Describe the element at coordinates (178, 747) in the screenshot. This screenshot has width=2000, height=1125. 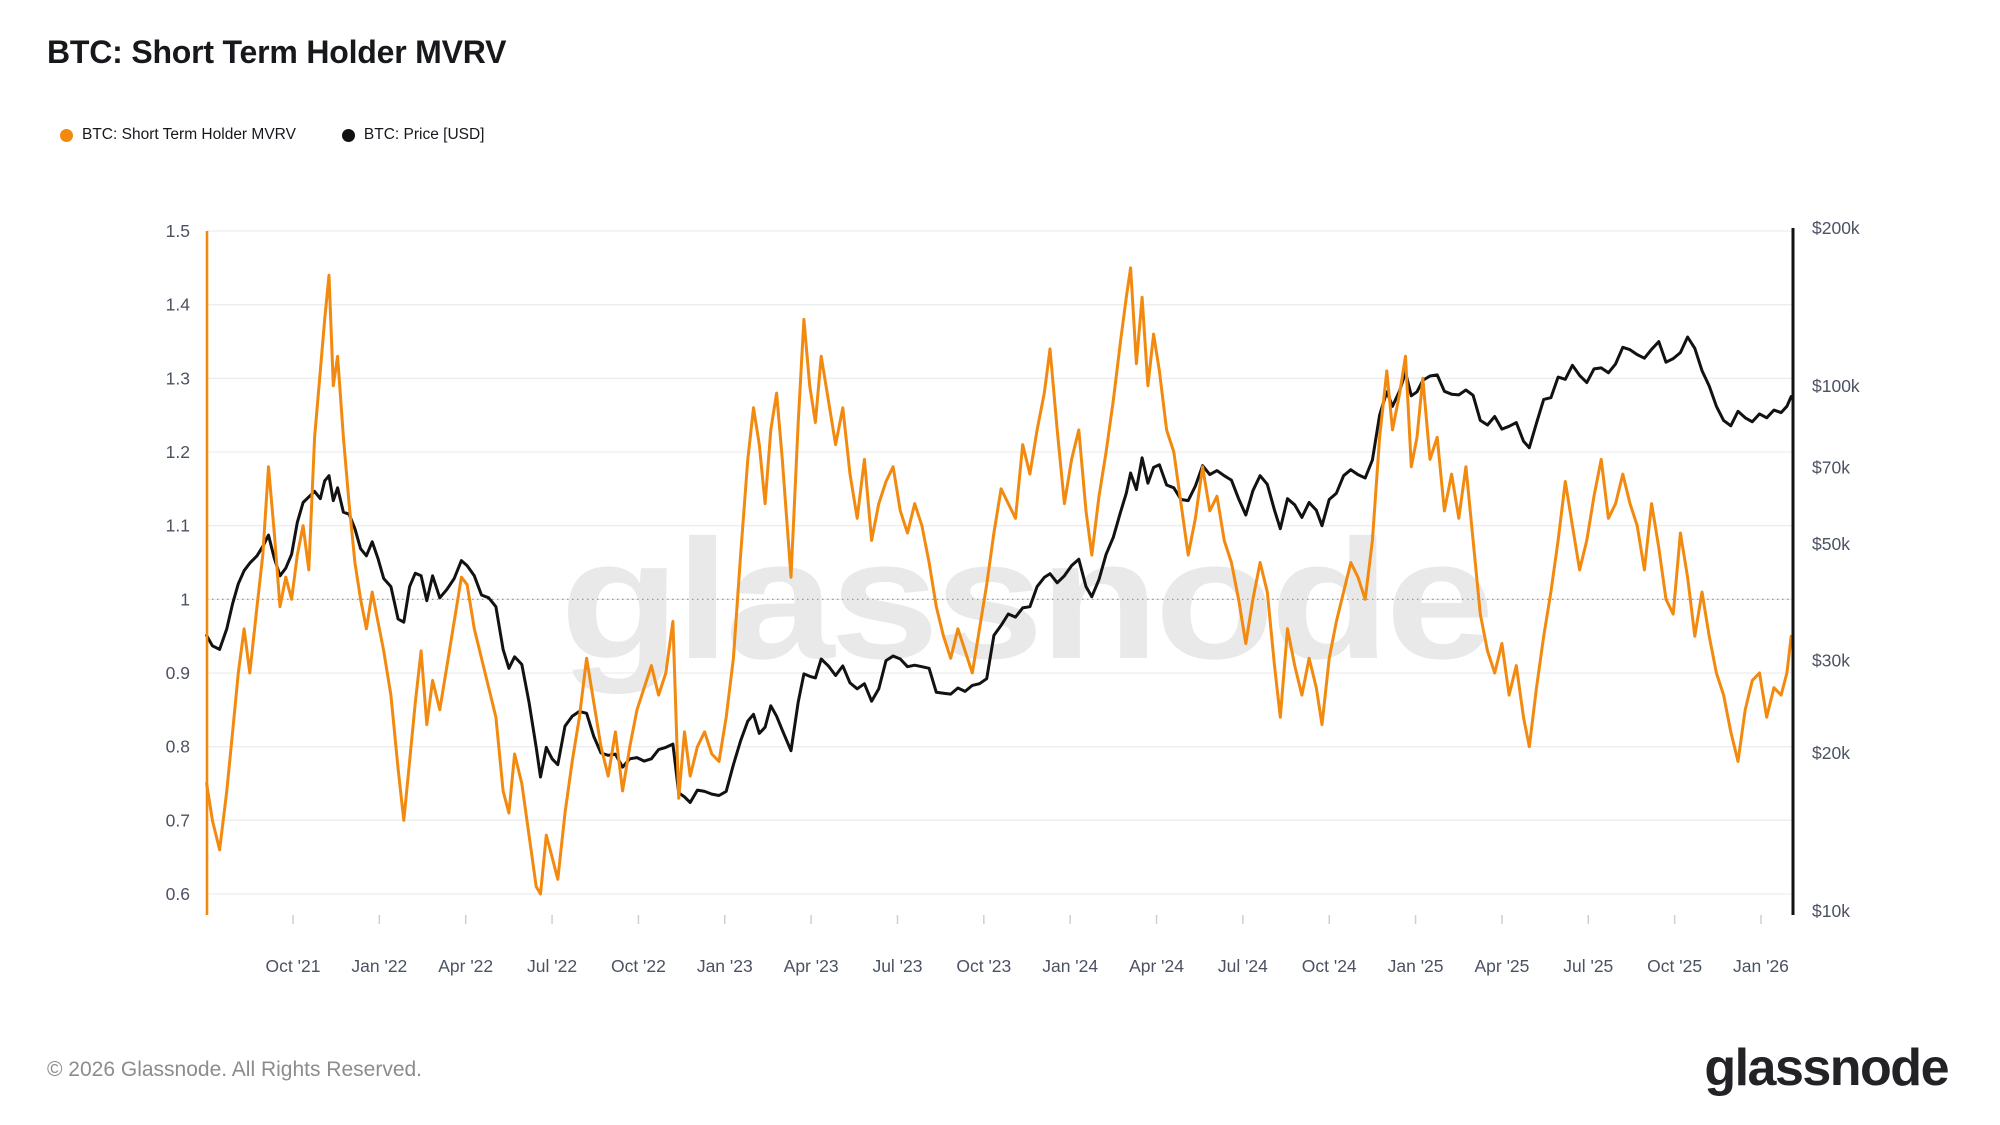
I see `left-axis-label: 0.8` at that location.